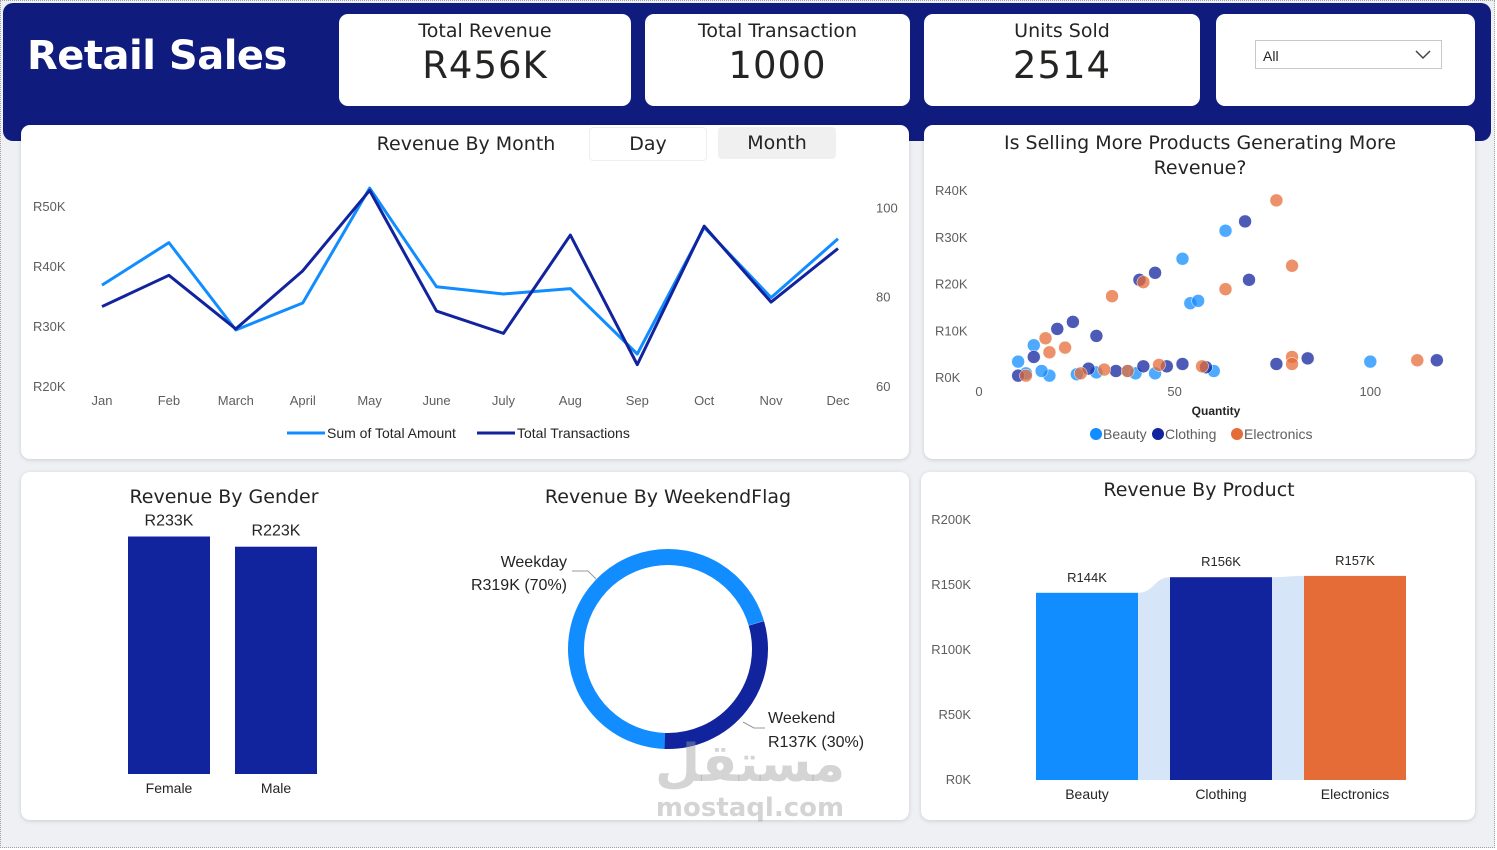 The width and height of the screenshot is (1497, 850). I want to click on x-tick-label: Oct, so click(704, 400).